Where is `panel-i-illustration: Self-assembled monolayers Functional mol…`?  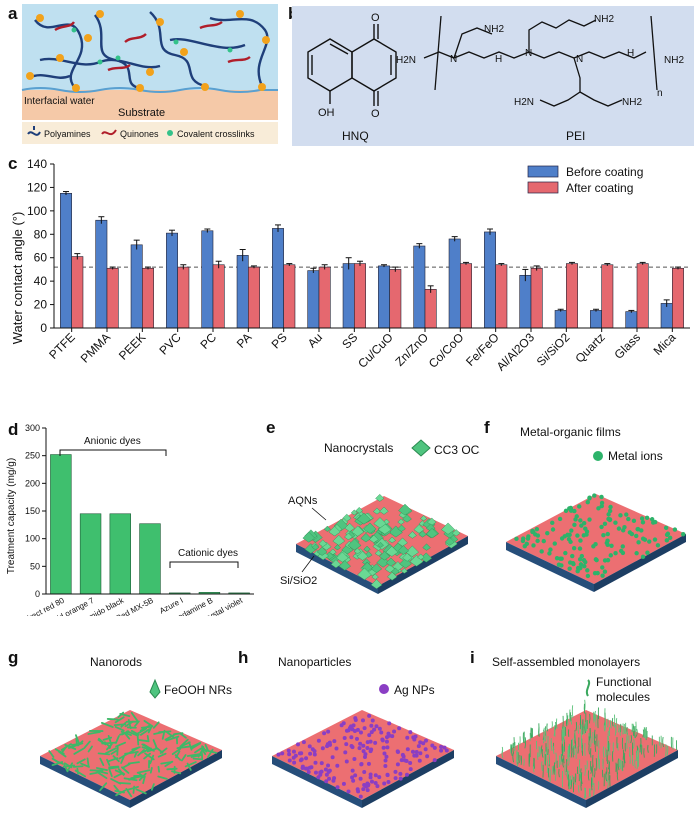 panel-i-illustration: Self-assembled monolayers Functional mol… is located at coordinates (585, 731).